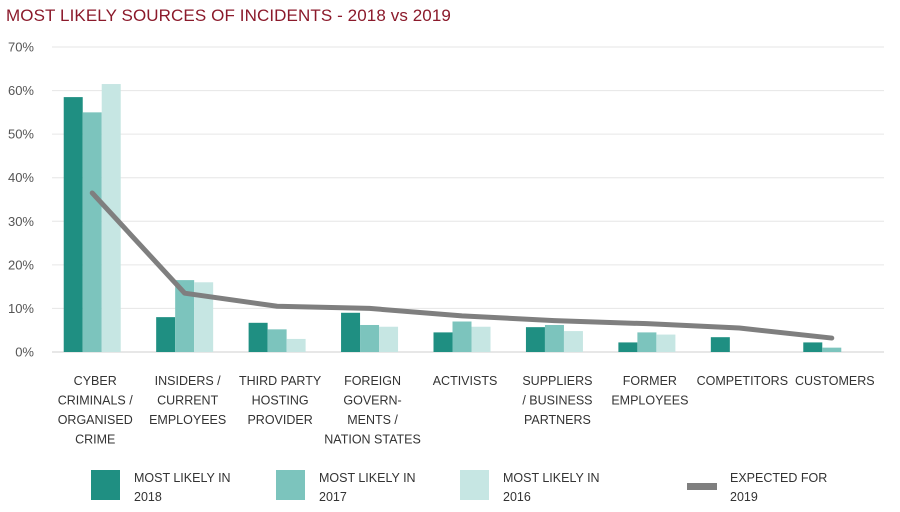 The width and height of the screenshot is (900, 512). I want to click on y-tick-label: 50%, so click(21, 134).